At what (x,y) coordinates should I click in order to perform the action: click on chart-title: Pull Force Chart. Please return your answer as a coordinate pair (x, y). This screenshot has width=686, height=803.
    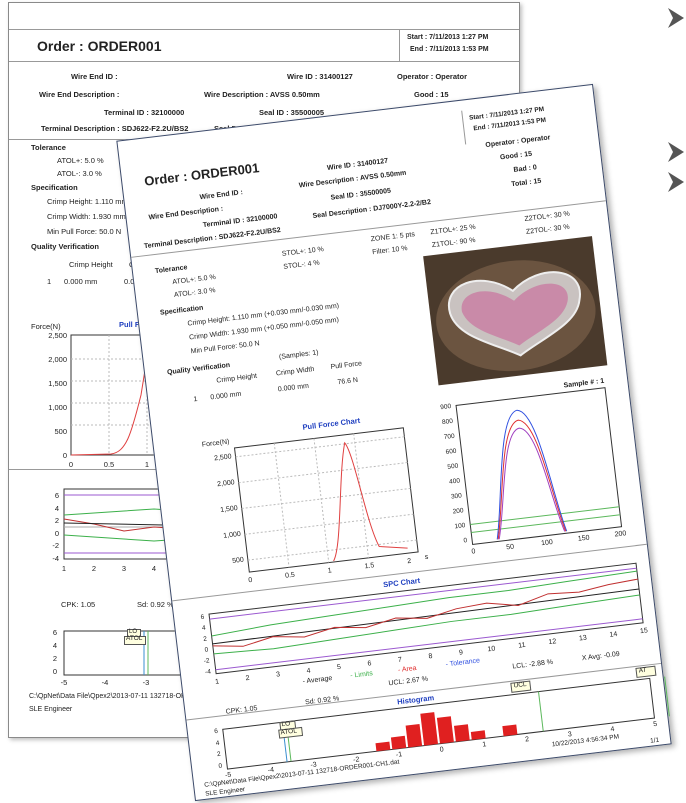
    Looking at the image, I should click on (331, 423).